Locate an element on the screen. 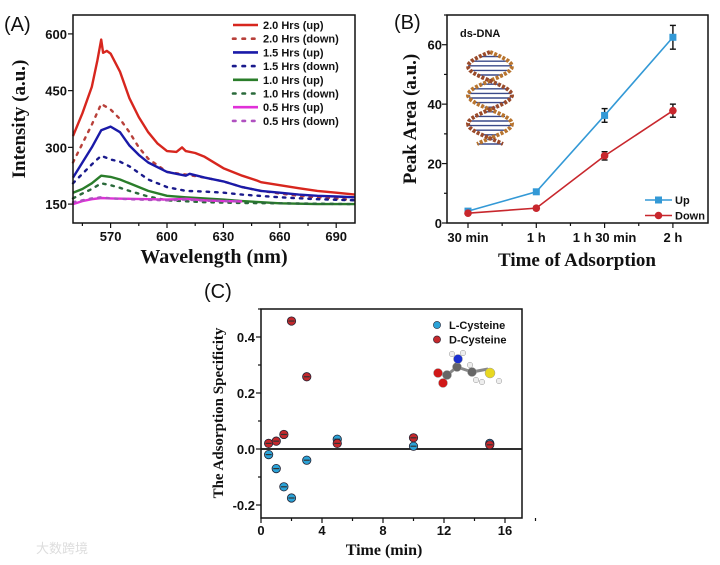 The width and height of the screenshot is (720, 565). plot-frame-a is located at coordinates (214, 119).